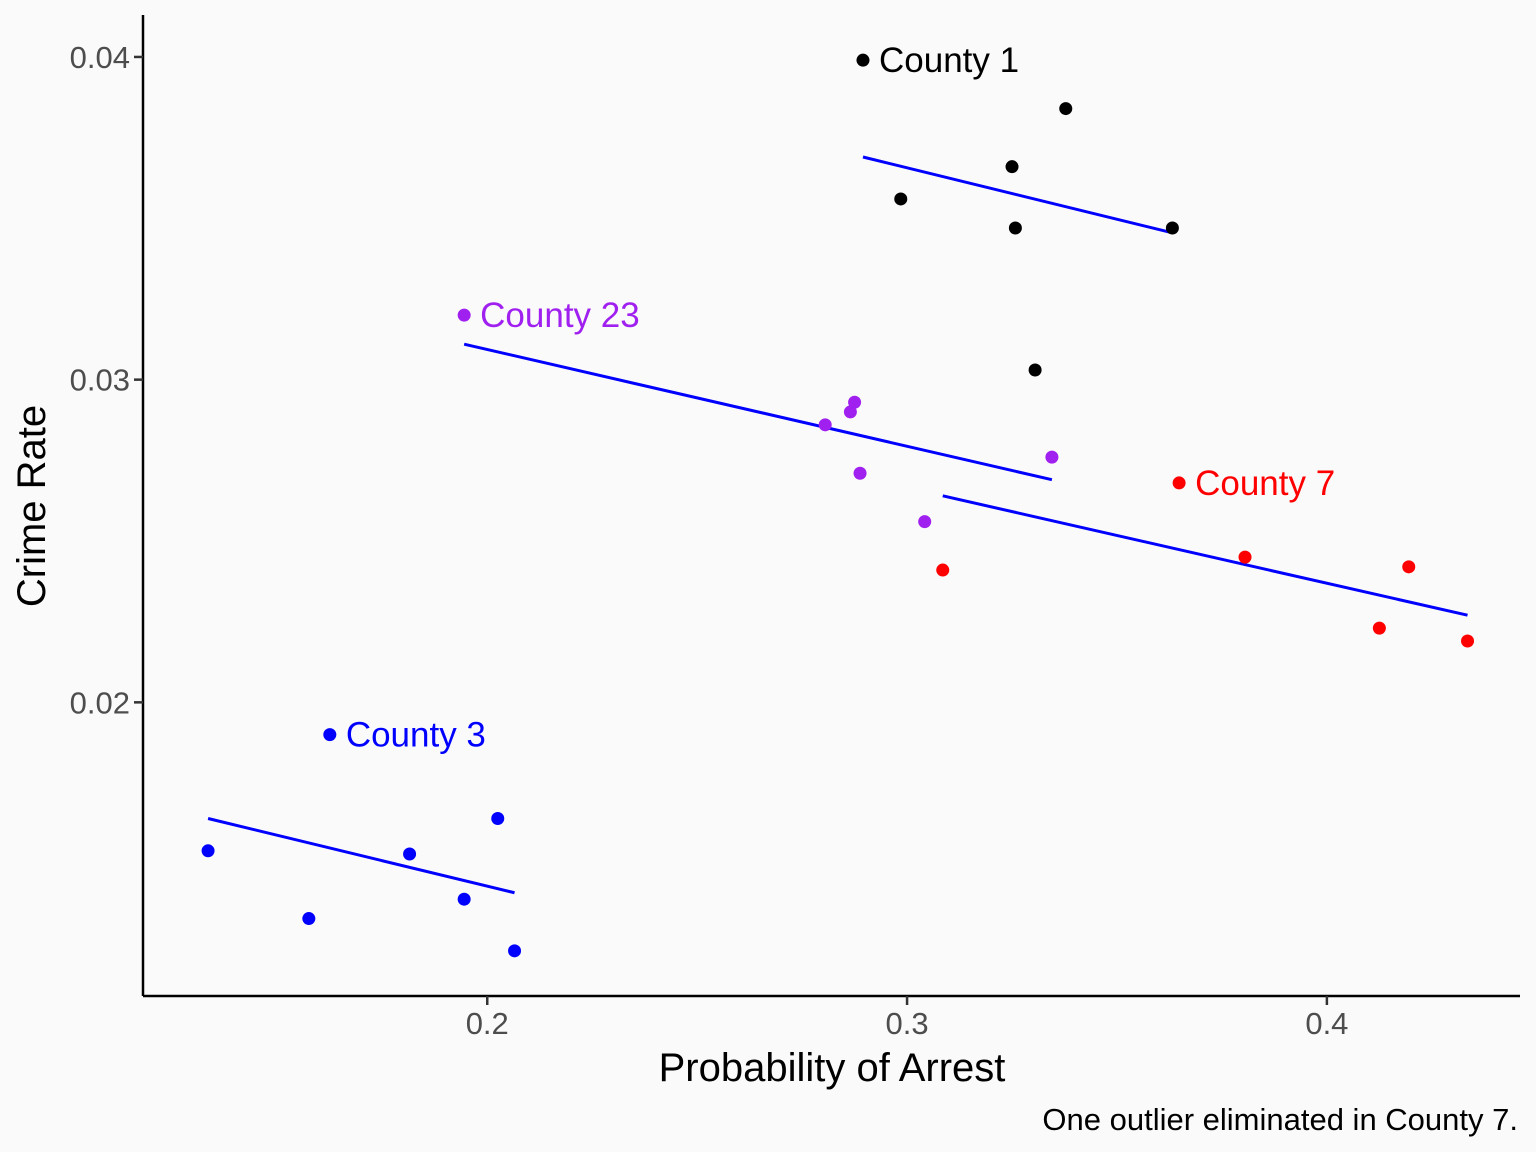 The image size is (1536, 1152). I want to click on y-tick-label: 0.04, so click(100, 57).